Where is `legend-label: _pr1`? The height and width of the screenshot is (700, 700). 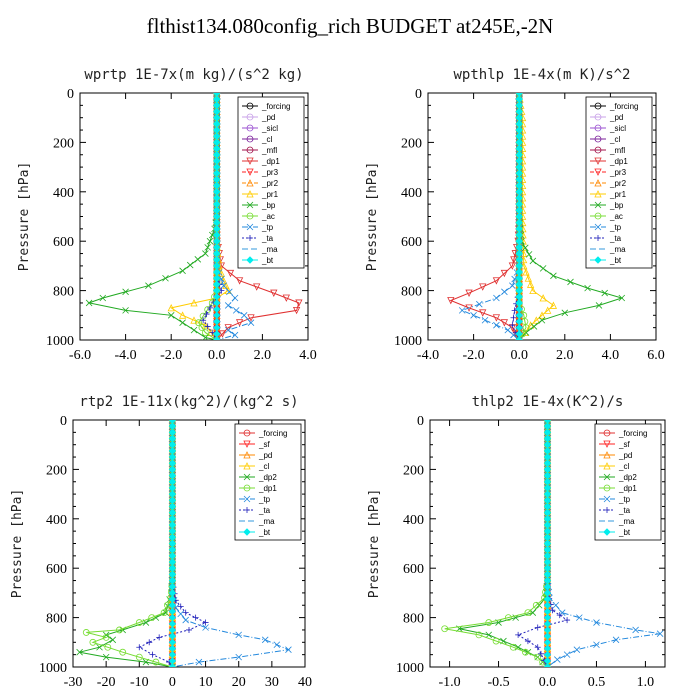 legend-label: _pr1 is located at coordinates (270, 194).